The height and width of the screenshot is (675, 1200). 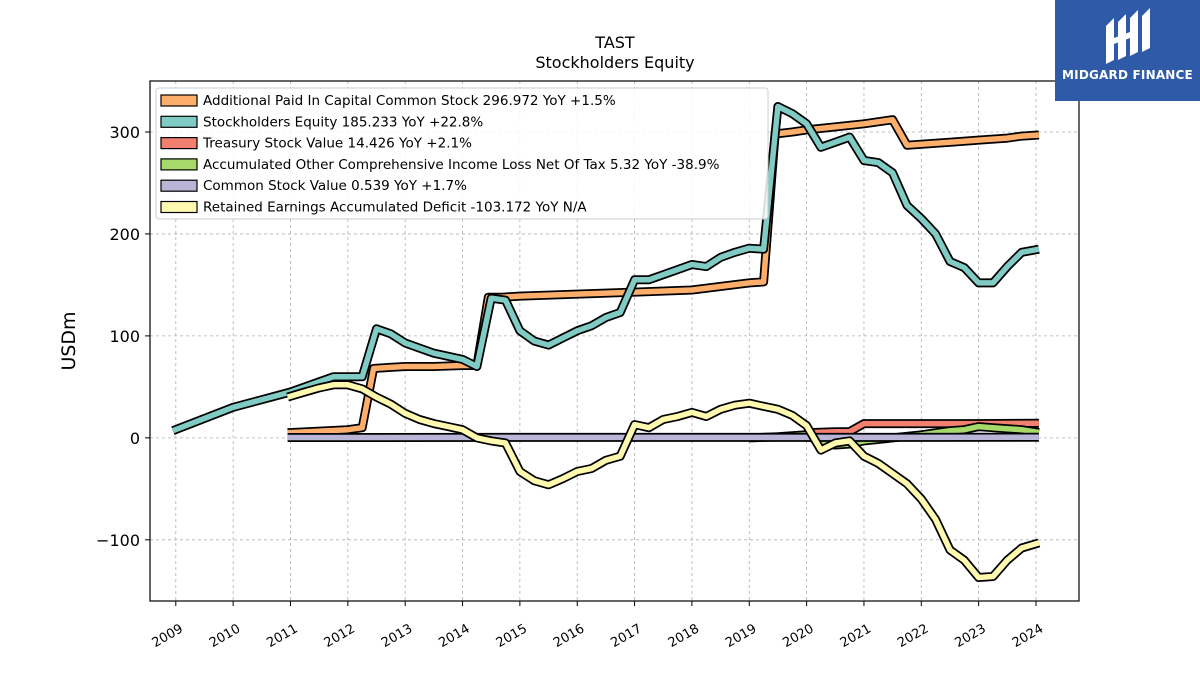 I want to click on x-tick-label: 2022, so click(x=913, y=636).